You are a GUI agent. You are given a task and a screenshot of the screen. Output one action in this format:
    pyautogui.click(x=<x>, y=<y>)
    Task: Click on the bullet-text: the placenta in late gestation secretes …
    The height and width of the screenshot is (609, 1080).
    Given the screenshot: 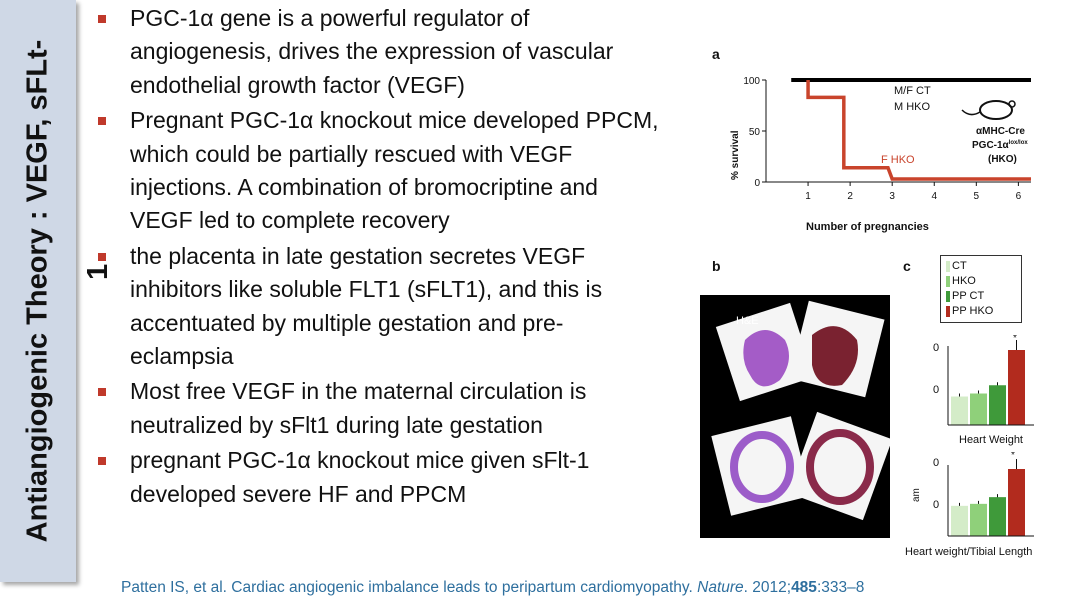 What is the action you would take?
    pyautogui.click(x=366, y=306)
    